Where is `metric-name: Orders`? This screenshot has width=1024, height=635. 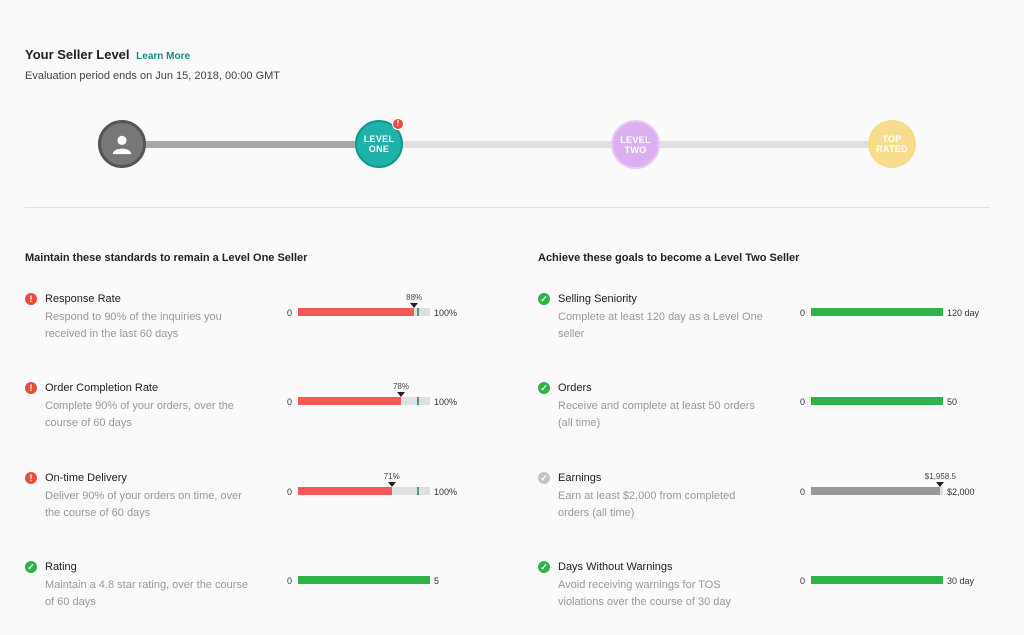
metric-name: Orders is located at coordinates (575, 388).